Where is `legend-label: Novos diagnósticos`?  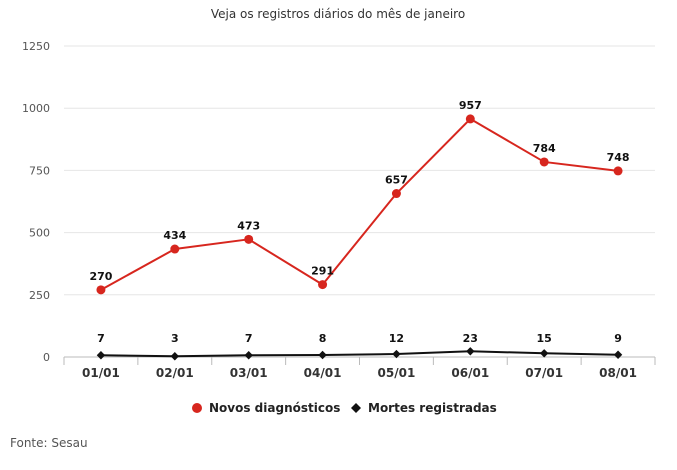
legend-label: Novos diagnósticos is located at coordinates (274, 408).